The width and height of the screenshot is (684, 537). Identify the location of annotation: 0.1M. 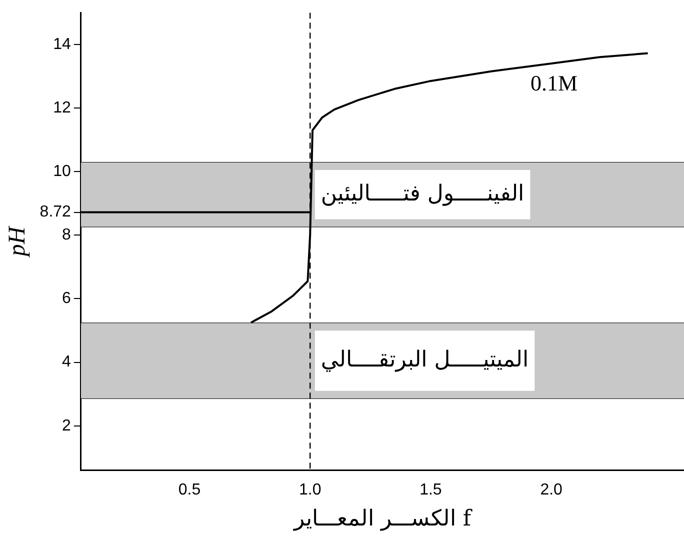
(554, 83).